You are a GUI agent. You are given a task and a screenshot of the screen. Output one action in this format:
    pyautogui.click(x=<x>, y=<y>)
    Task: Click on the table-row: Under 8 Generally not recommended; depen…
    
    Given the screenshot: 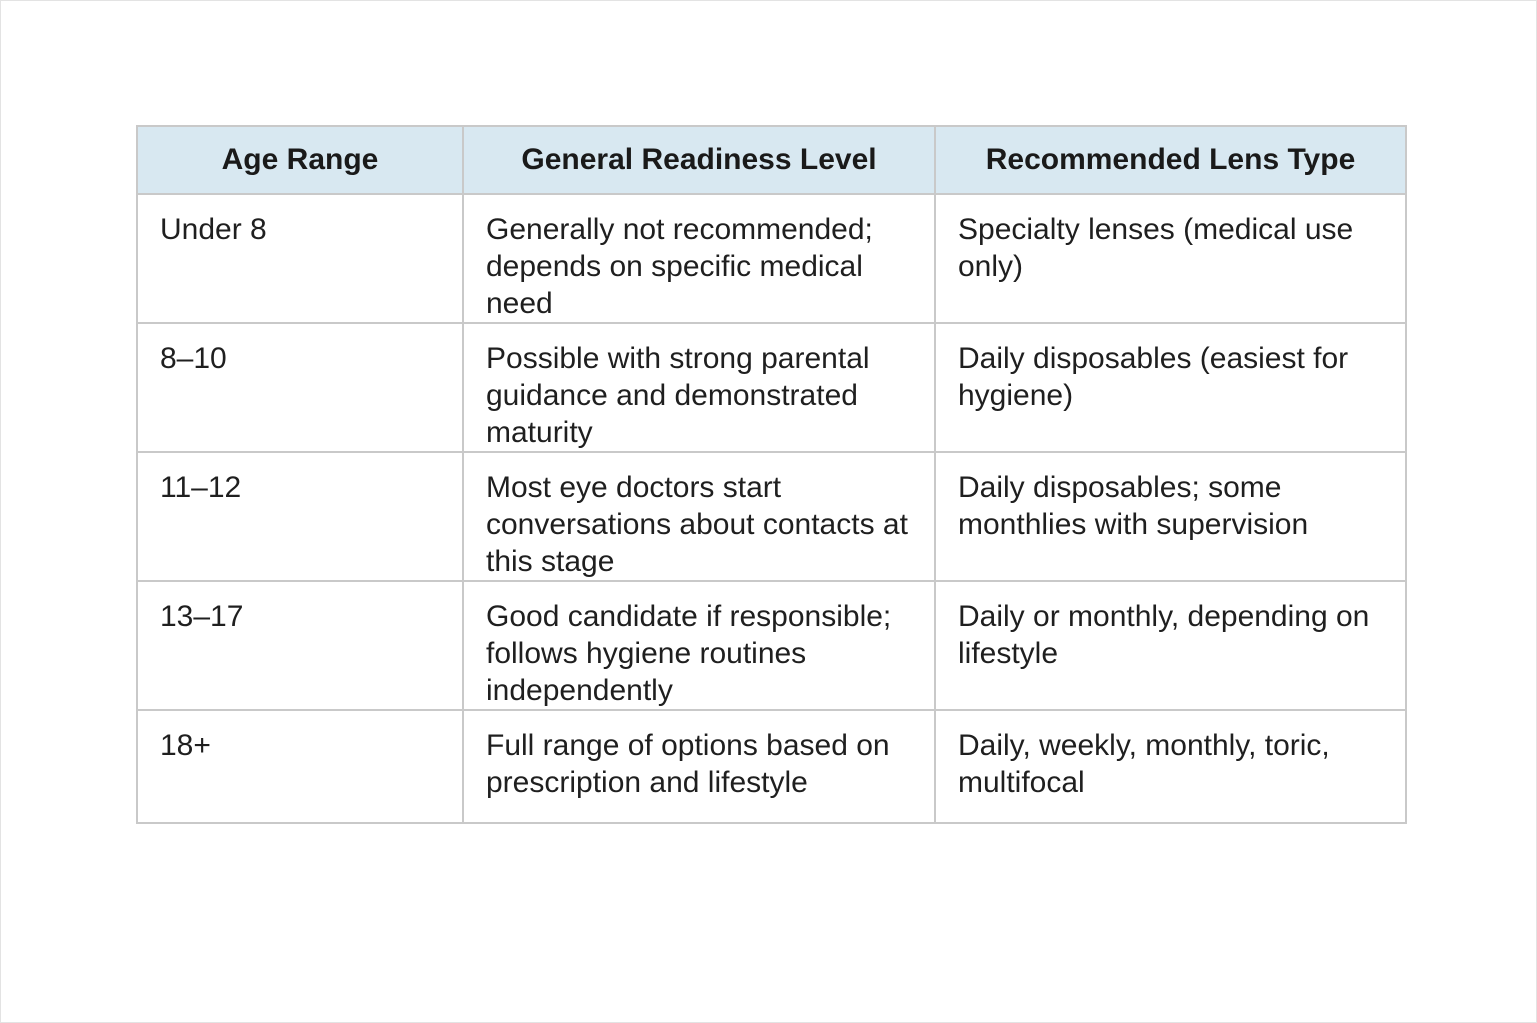 What is the action you would take?
    pyautogui.click(x=771, y=258)
    